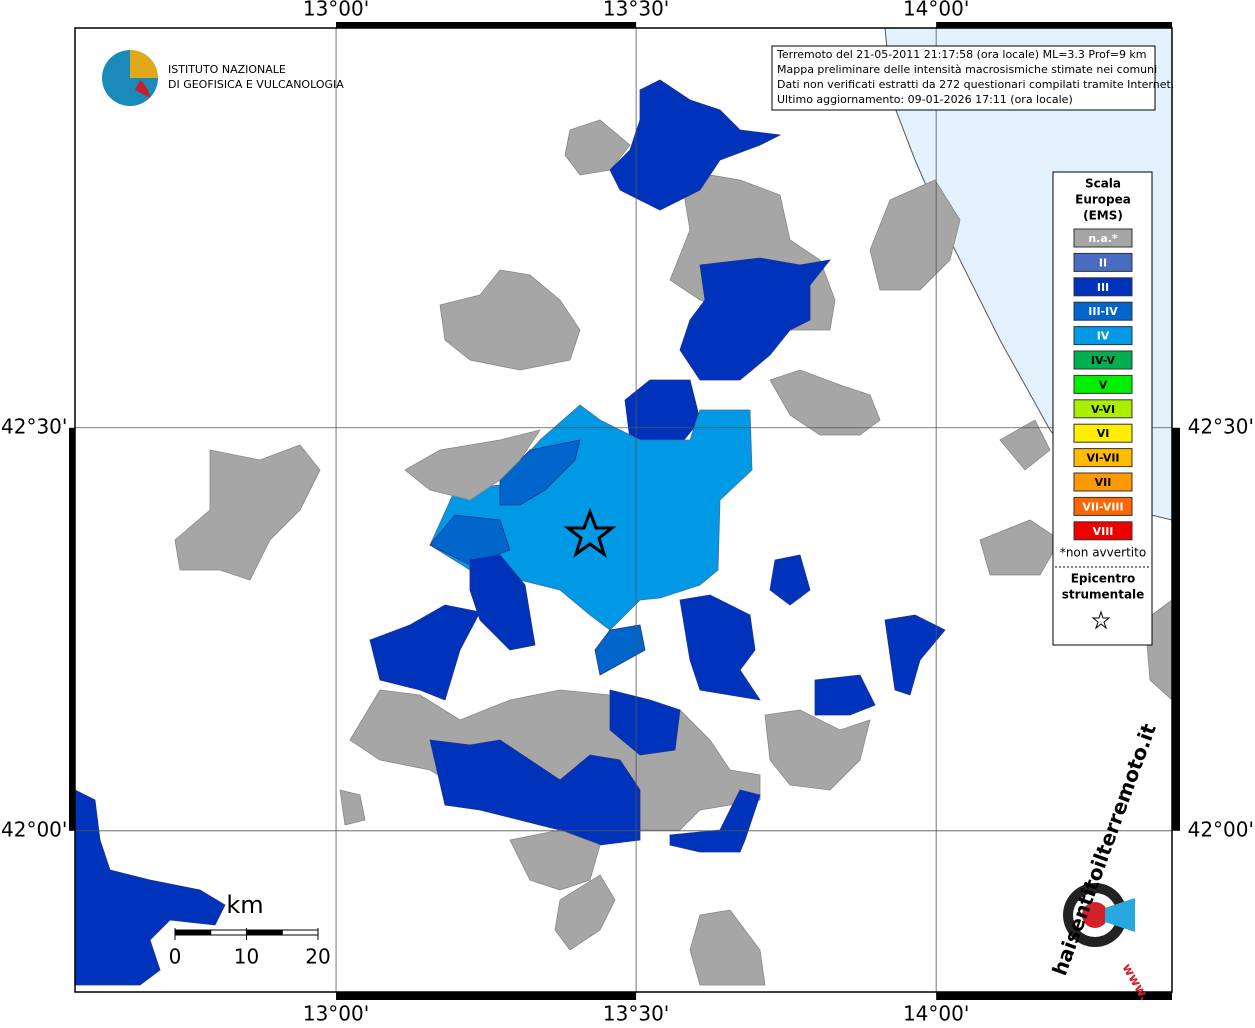 This screenshot has height=1028, width=1255. I want to click on logo-text: DI GEOFISICA E VULCANOLOGIA, so click(256, 84).